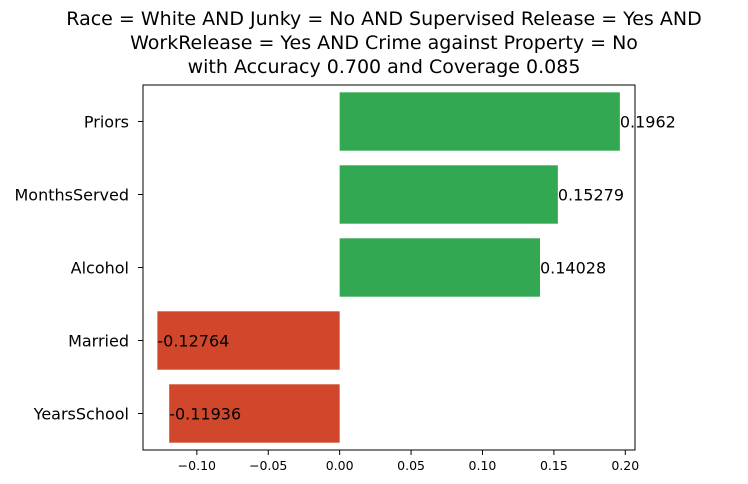 Image resolution: width=748 pixels, height=484 pixels. I want to click on x-tick-label: 0.10, so click(483, 465).